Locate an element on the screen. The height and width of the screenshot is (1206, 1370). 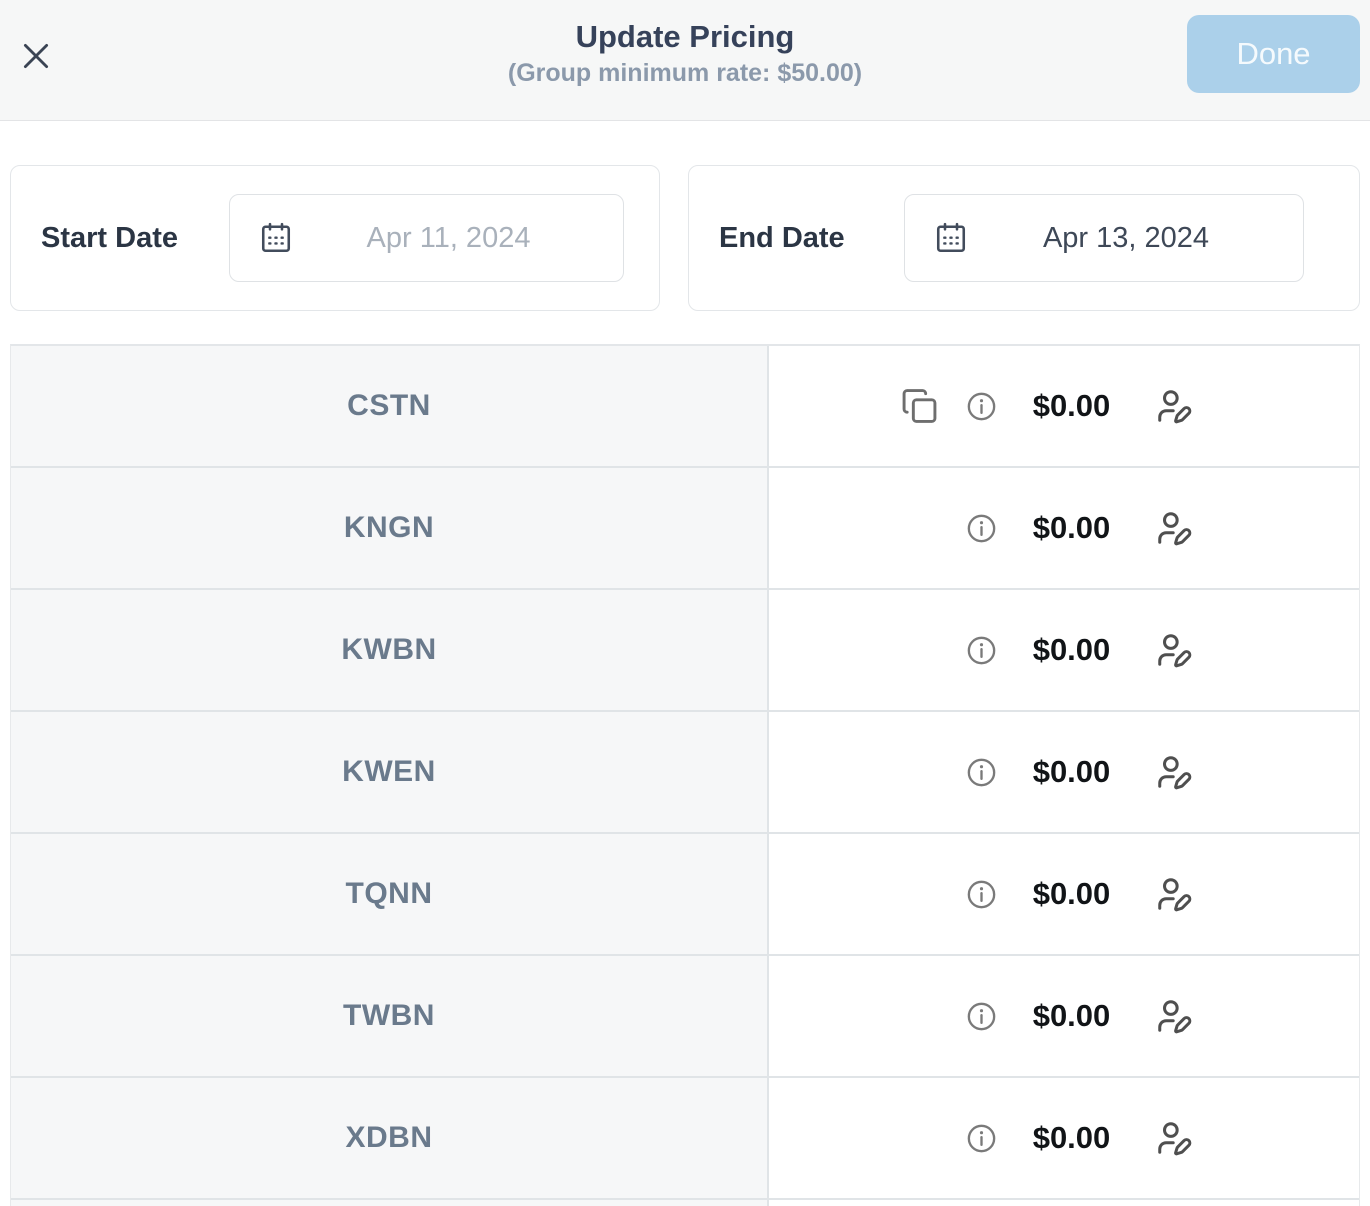
done-button: Done is located at coordinates (1273, 54).